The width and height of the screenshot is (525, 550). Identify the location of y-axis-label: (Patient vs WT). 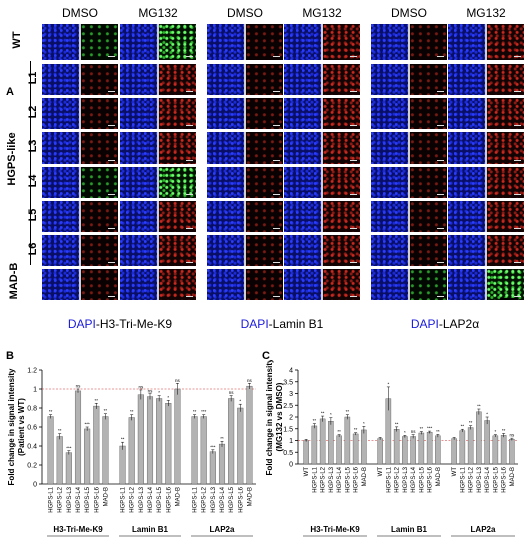
(21, 427).